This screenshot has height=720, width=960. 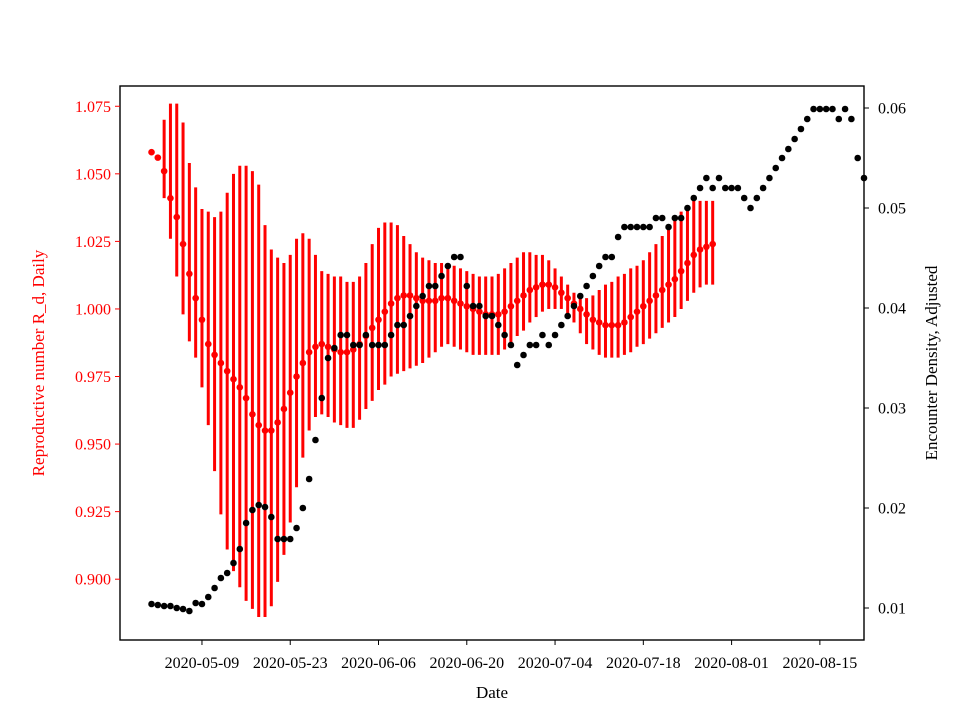 I want to click on right-y-tick-label: 0.02, so click(x=892, y=509).